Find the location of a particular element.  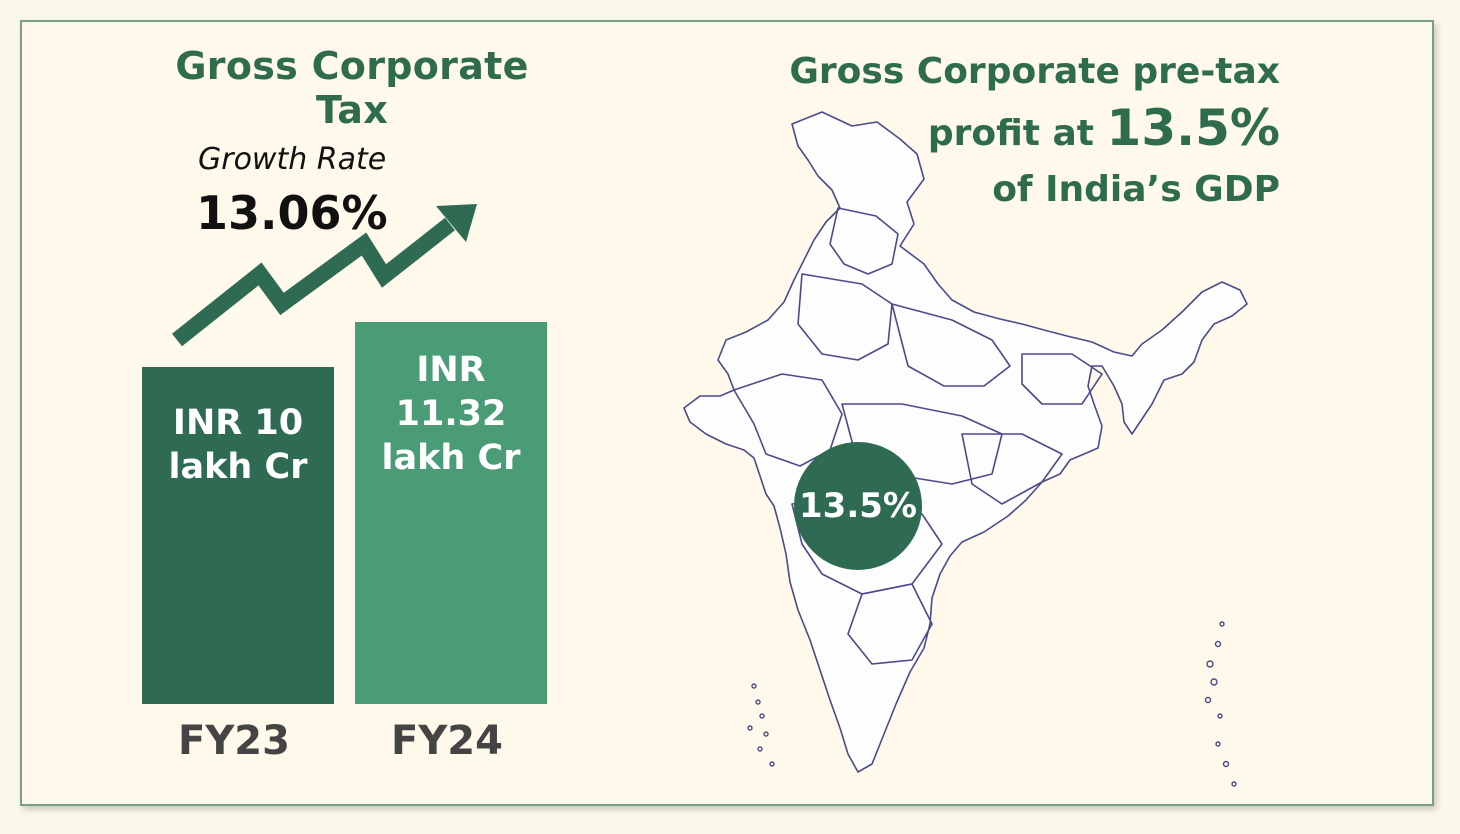

right-title-line3: of India’s GDP is located at coordinates (1136, 189).